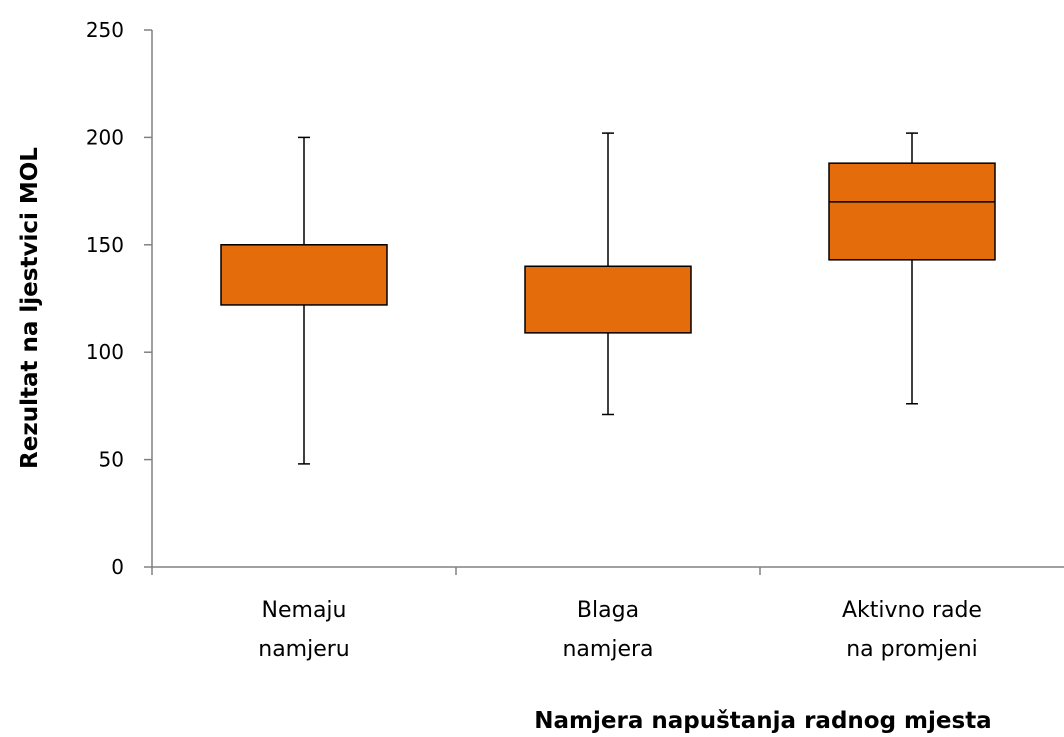 The image size is (1064, 737). What do you see at coordinates (30, 308) in the screenshot?
I see `y-axis-title: Rezultat na ljestvici MOL` at bounding box center [30, 308].